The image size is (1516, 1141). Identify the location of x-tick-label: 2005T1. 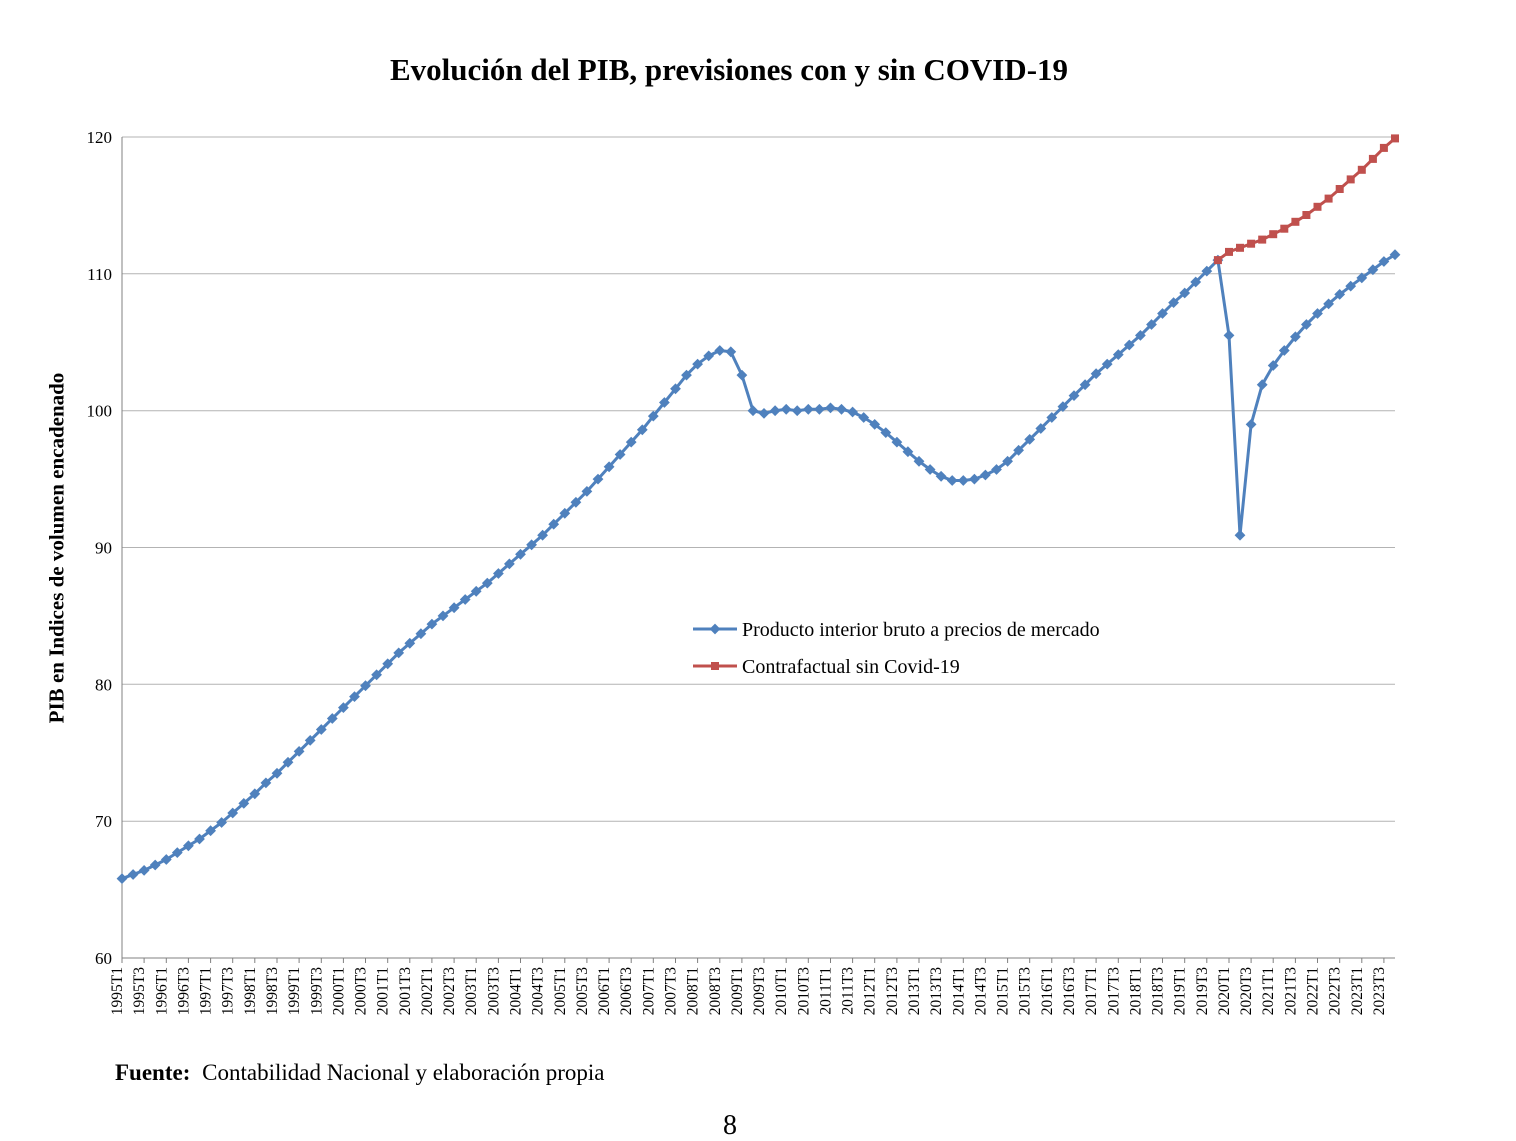
(560, 991).